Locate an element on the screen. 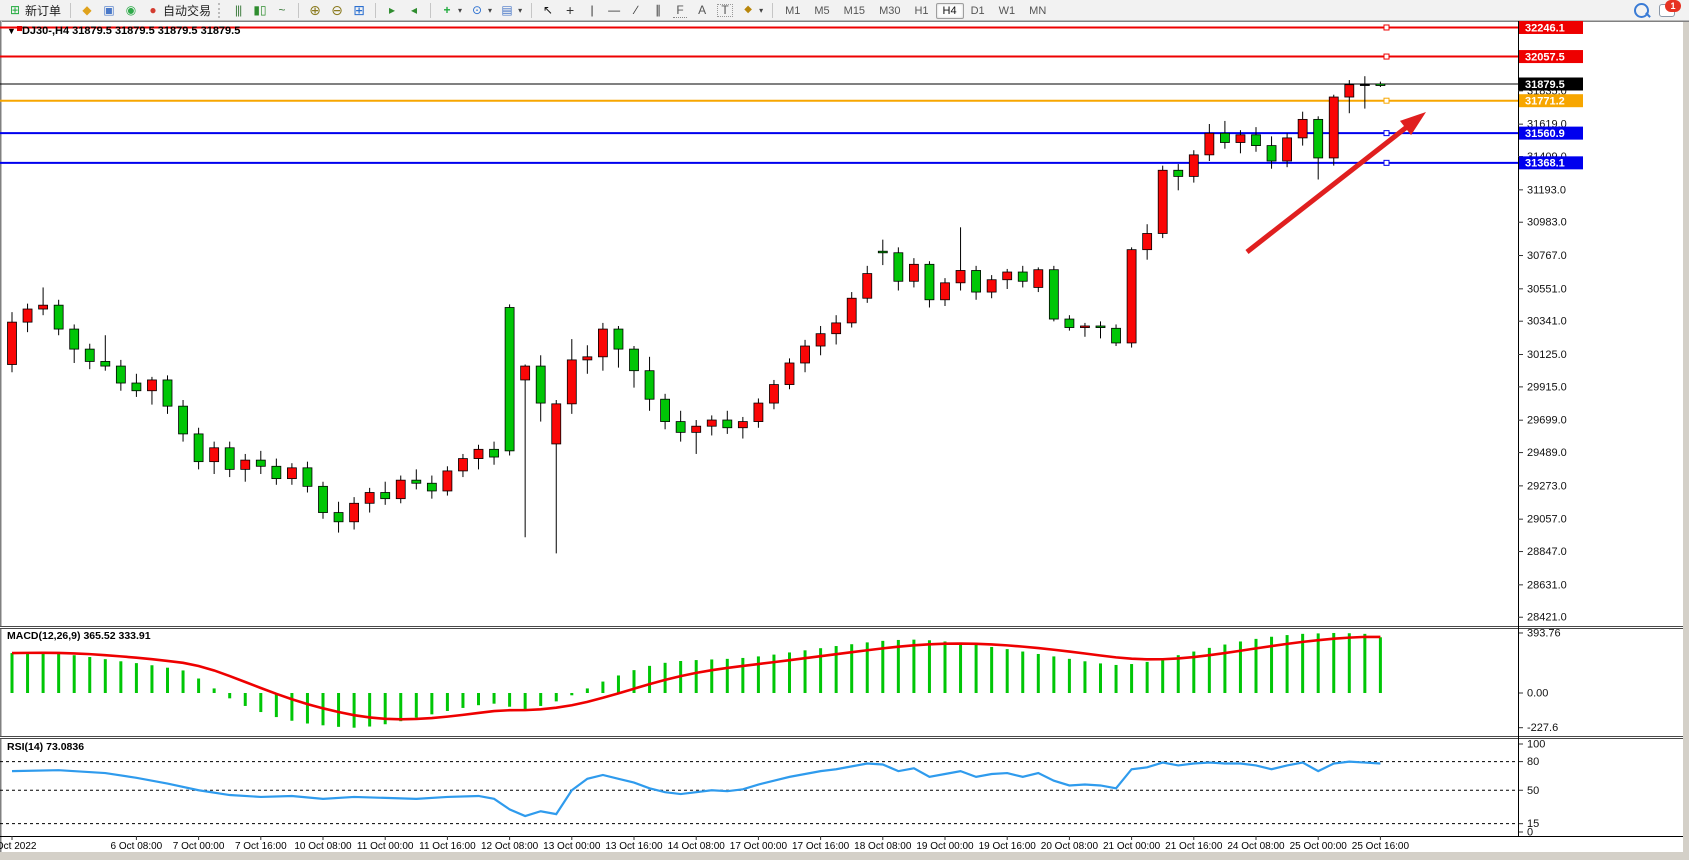 The image size is (1689, 860). chart-shift-icon: ◂ is located at coordinates (414, 10).